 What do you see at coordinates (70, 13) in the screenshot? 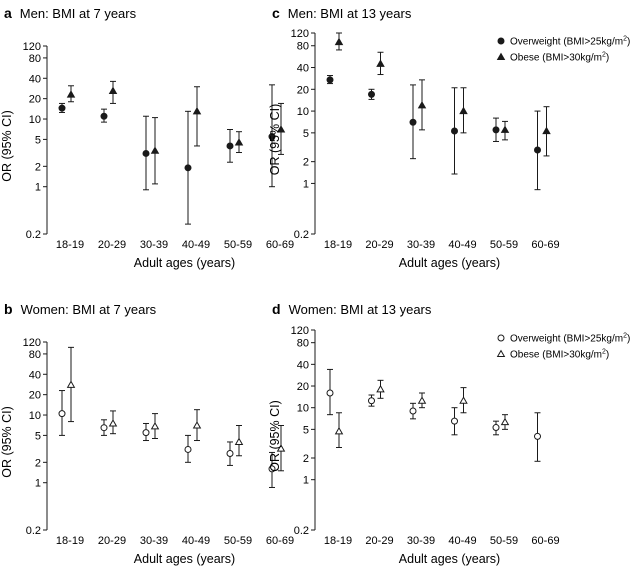
I see `chart-title: a Men: BMI at 7 years` at bounding box center [70, 13].